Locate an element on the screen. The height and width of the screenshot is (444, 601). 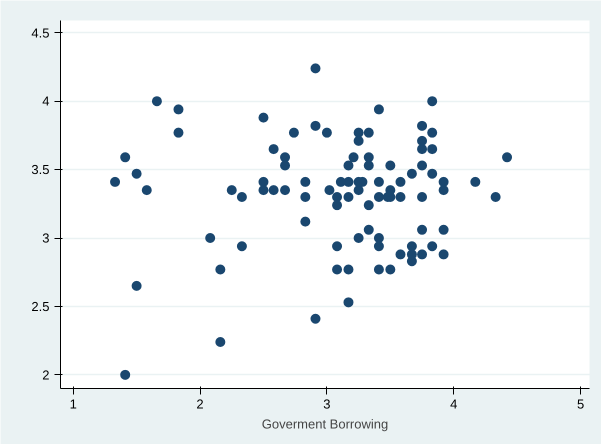
y-tick-label: 4 is located at coordinates (46, 101).